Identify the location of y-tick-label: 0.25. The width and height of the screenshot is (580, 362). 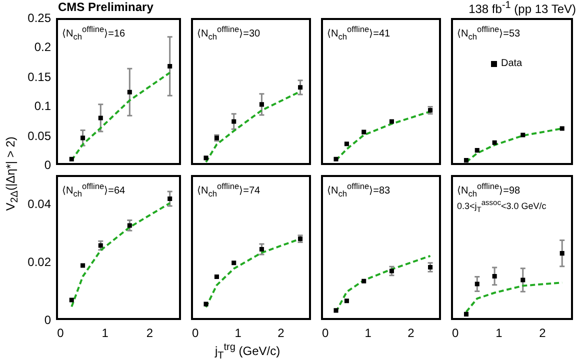
(39, 18).